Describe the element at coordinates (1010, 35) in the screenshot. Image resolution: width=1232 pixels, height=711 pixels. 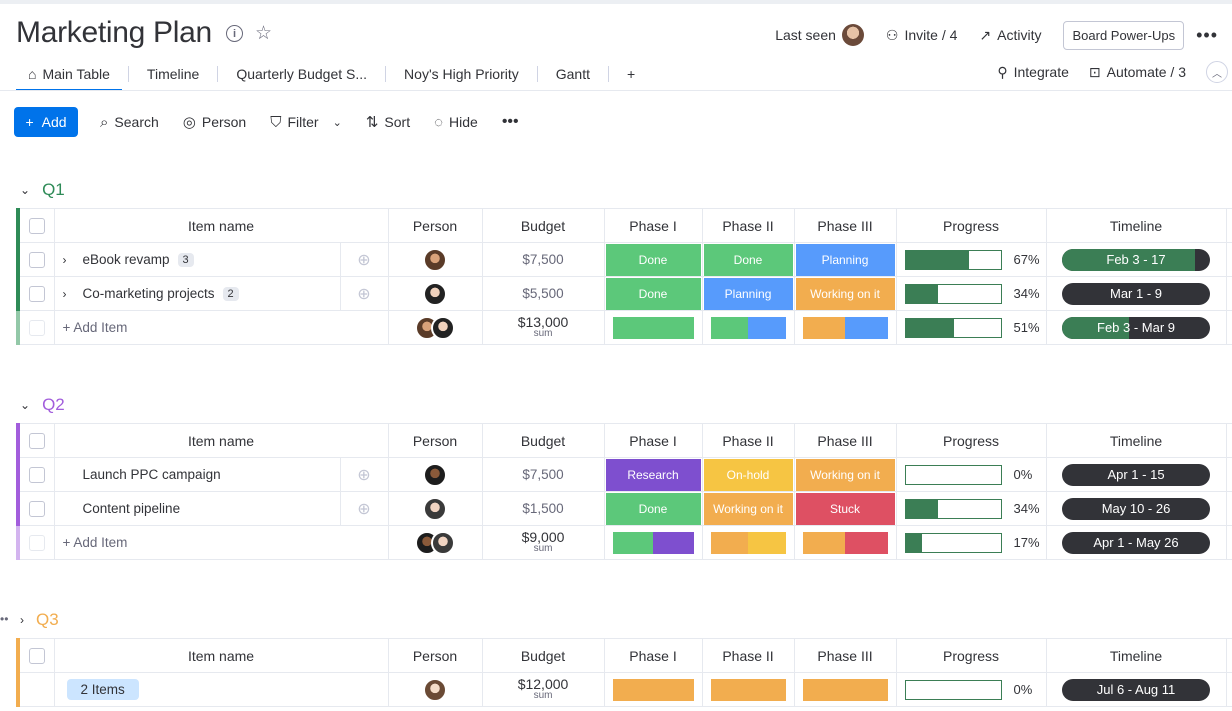
I see `activity-button: ↗ Activity` at that location.